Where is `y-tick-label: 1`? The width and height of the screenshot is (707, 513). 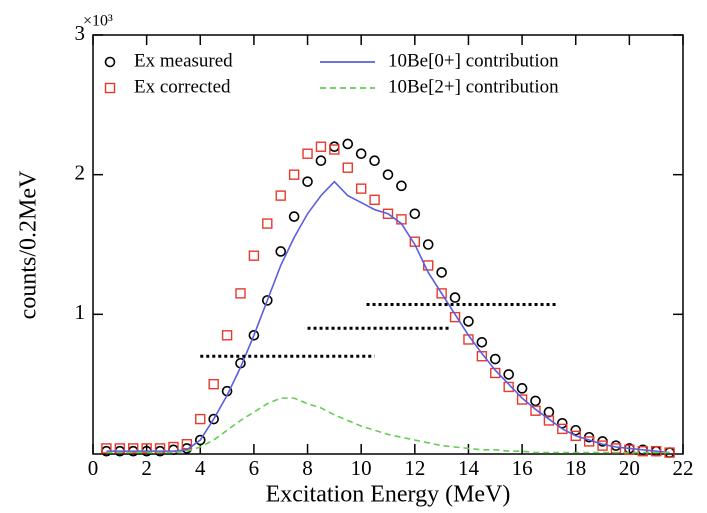 y-tick-label: 1 is located at coordinates (80, 312).